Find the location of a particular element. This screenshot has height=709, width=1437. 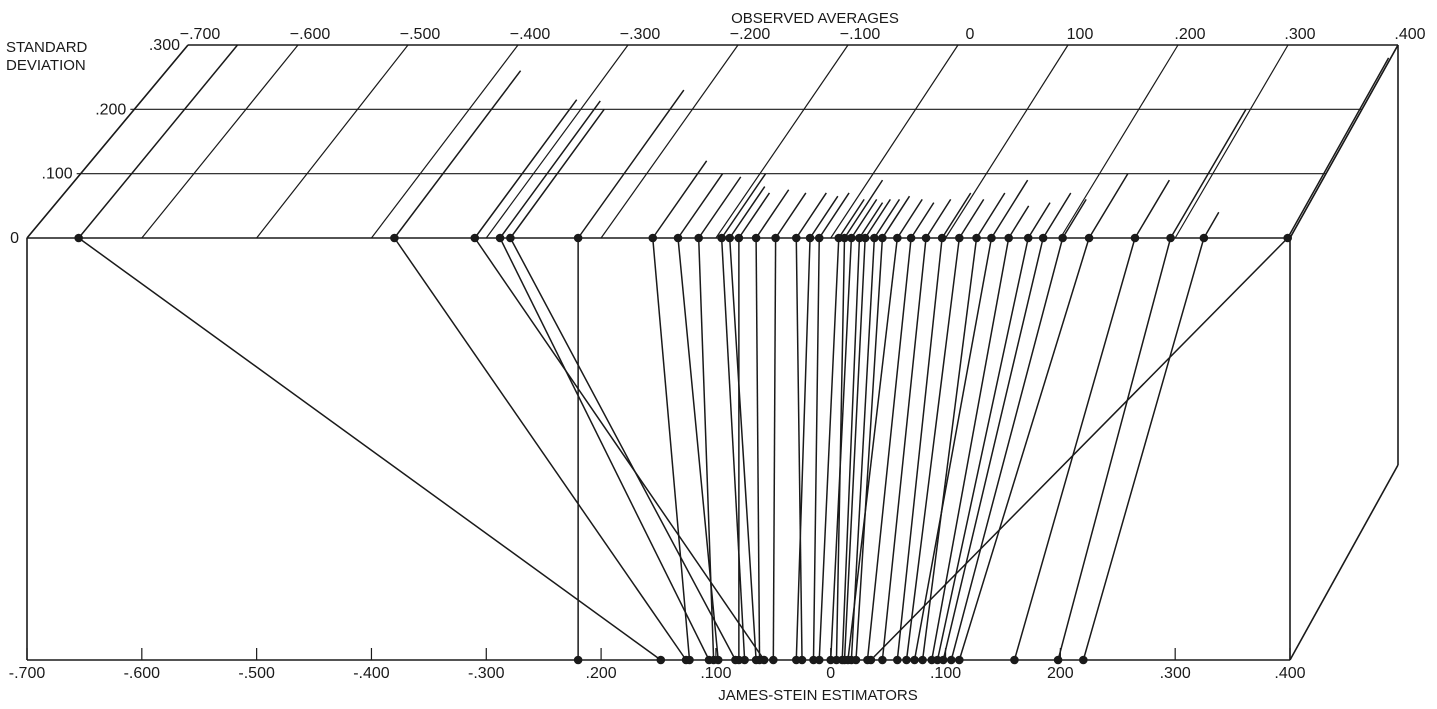

bottom-tick-label: .400 is located at coordinates (1289, 673).